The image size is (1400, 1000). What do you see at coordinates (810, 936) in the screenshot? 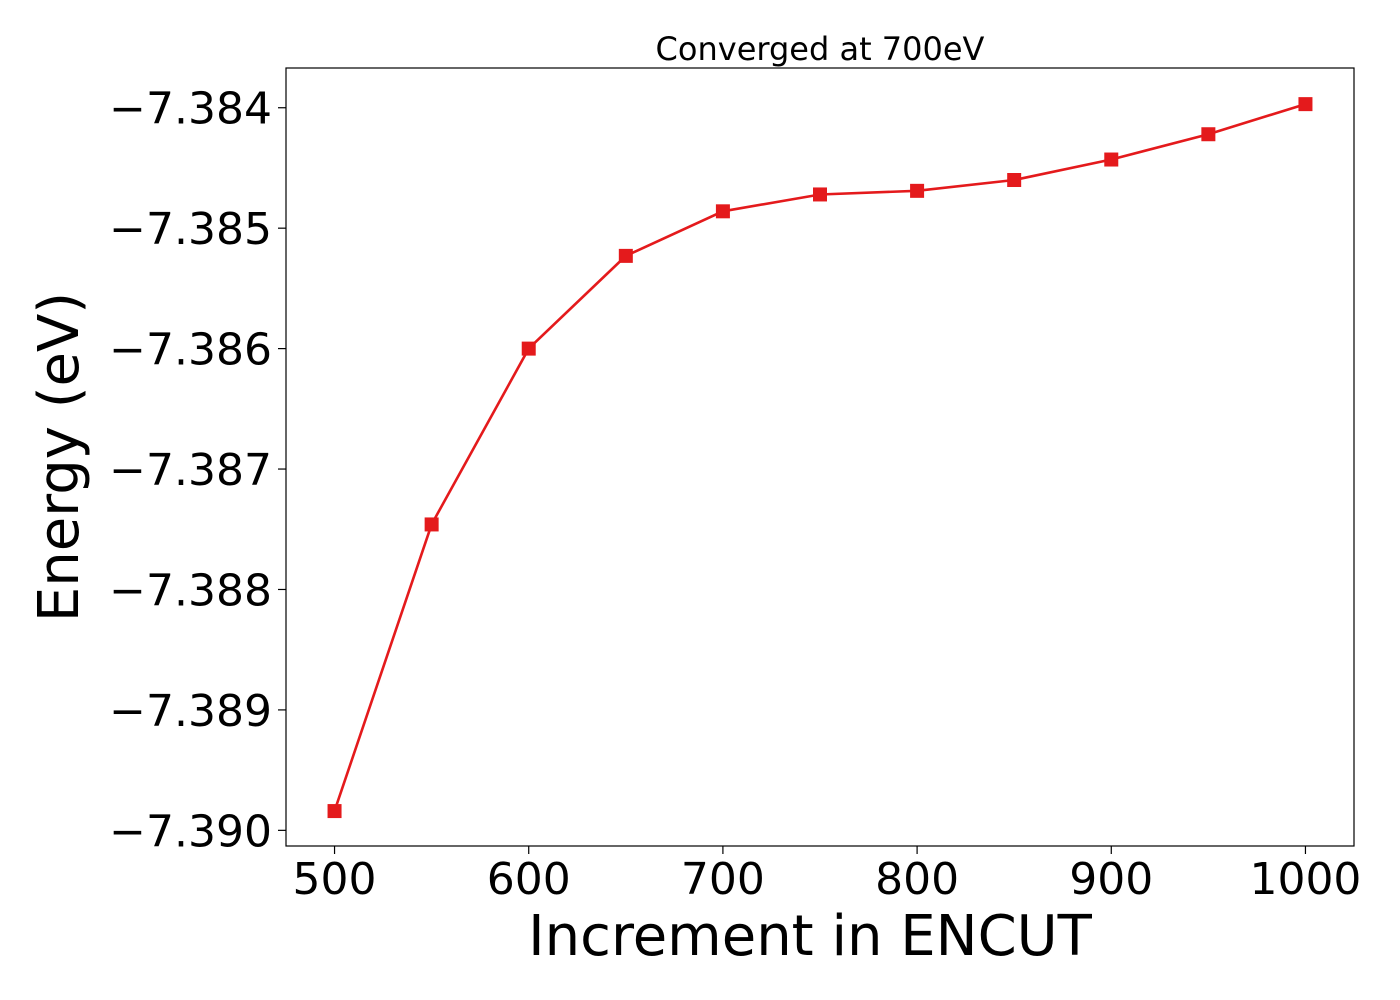
I see `x-axis-label: Increment in ENCUT` at bounding box center [810, 936].